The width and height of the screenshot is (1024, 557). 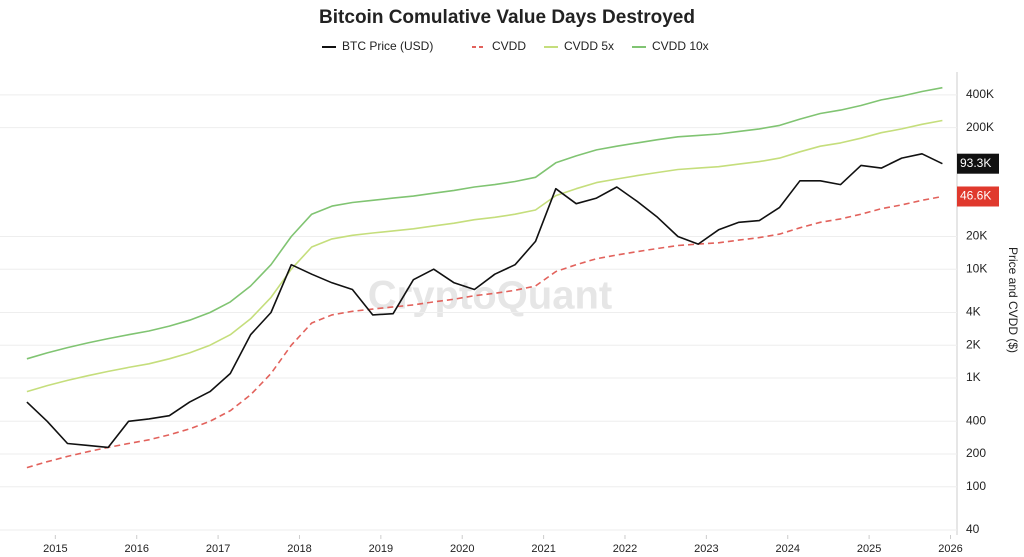 I want to click on end-label: 46.6K, so click(x=975, y=196).